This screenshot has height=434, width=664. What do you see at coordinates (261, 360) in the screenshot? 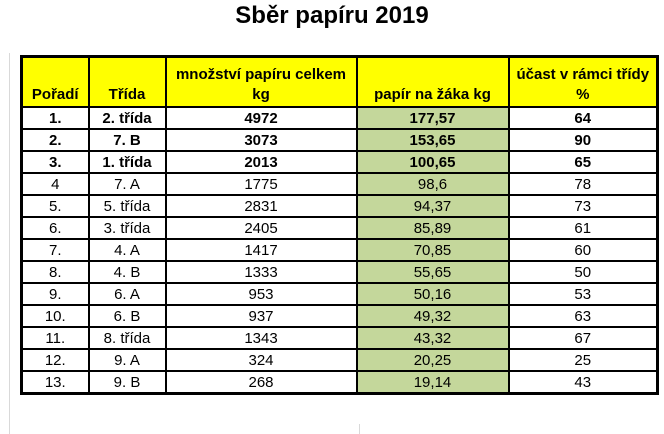
I see `cell-total_kg: 324` at bounding box center [261, 360].